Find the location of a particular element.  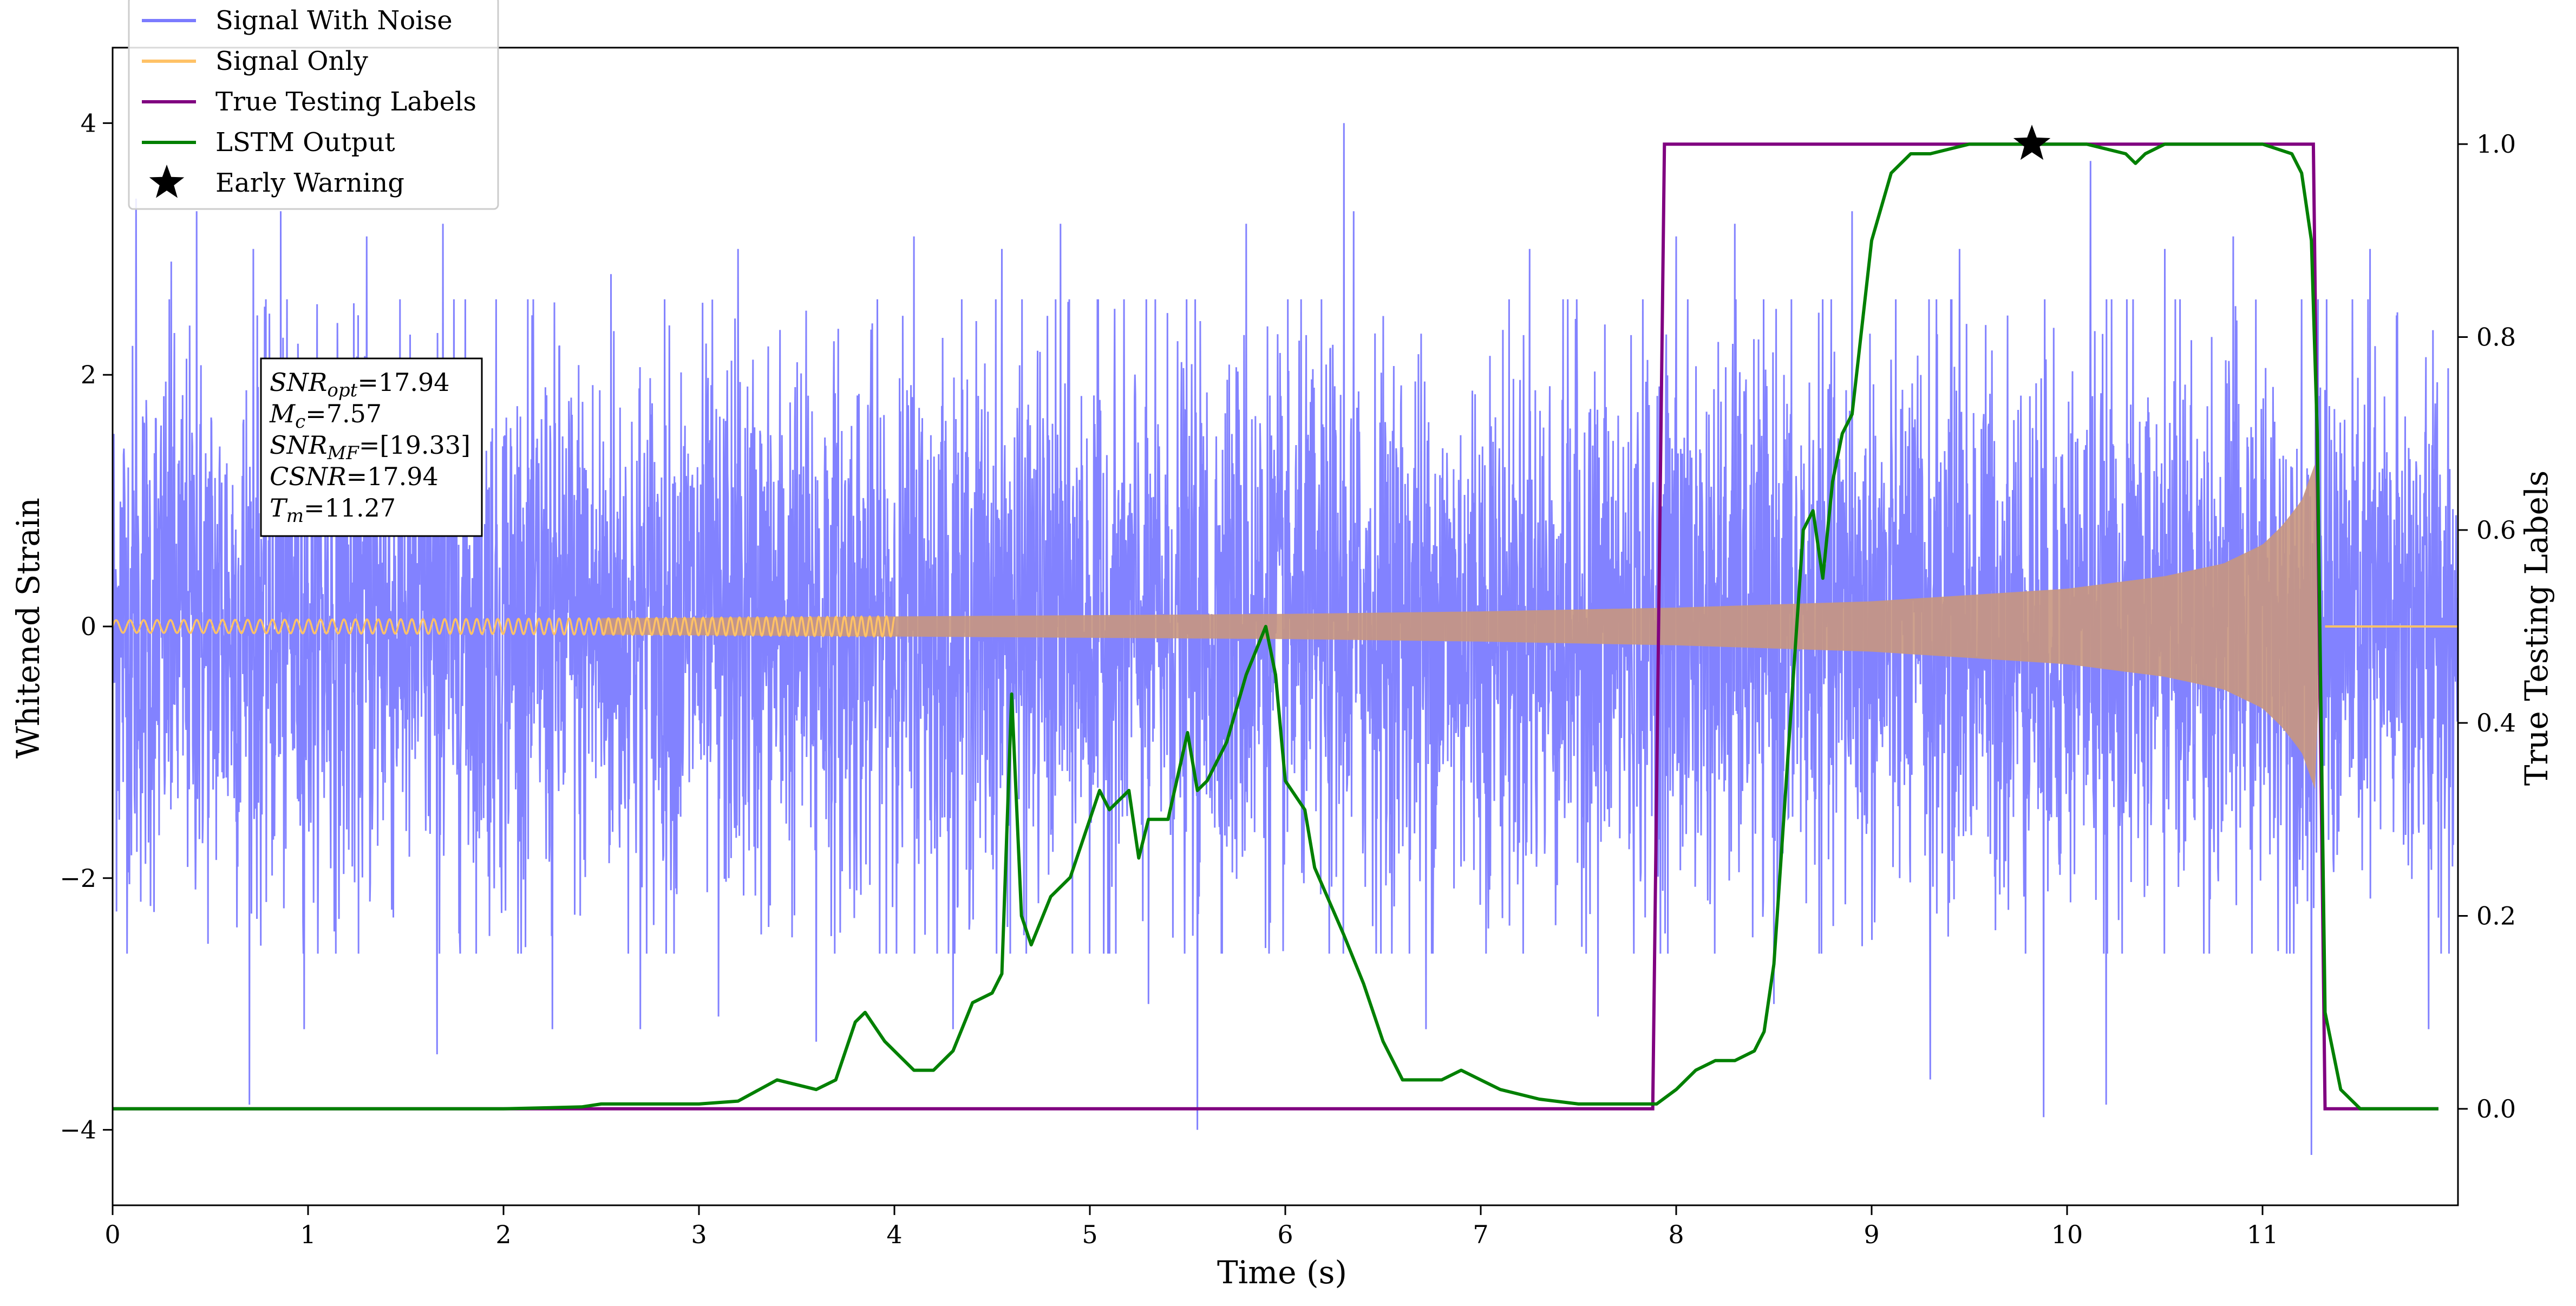

legend-item: True Testing Labels is located at coordinates (309, 102).